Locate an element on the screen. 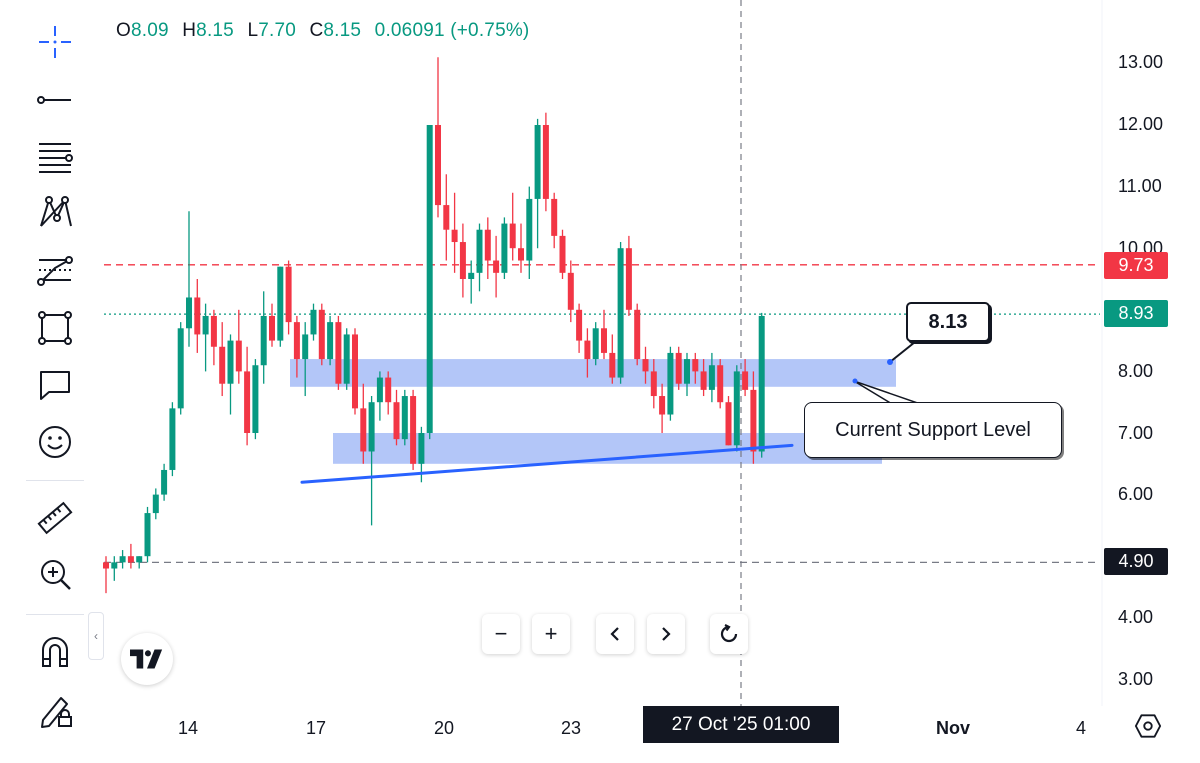 This screenshot has width=1200, height=763. trend-line-icon is located at coordinates (55, 100).